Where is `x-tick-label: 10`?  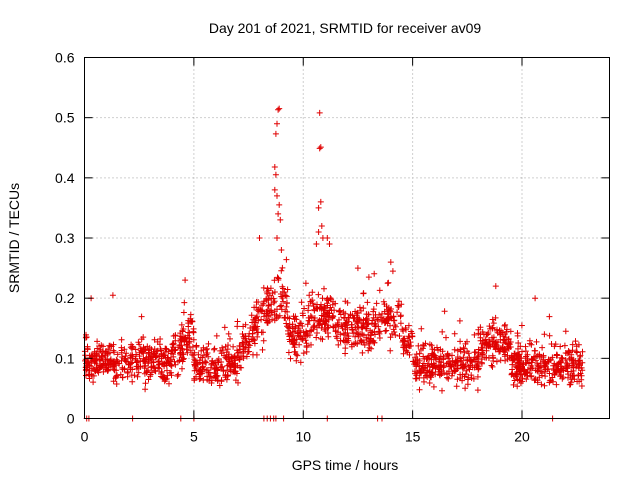 x-tick-label: 10 is located at coordinates (303, 437).